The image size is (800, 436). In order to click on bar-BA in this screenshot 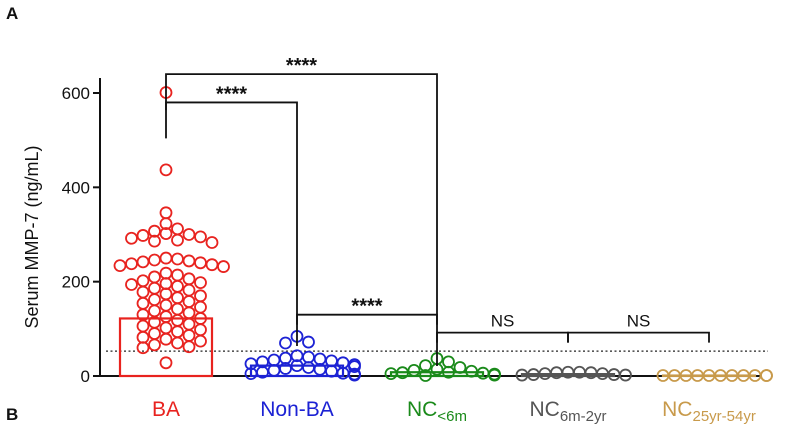, I will do `click(166, 347)`.